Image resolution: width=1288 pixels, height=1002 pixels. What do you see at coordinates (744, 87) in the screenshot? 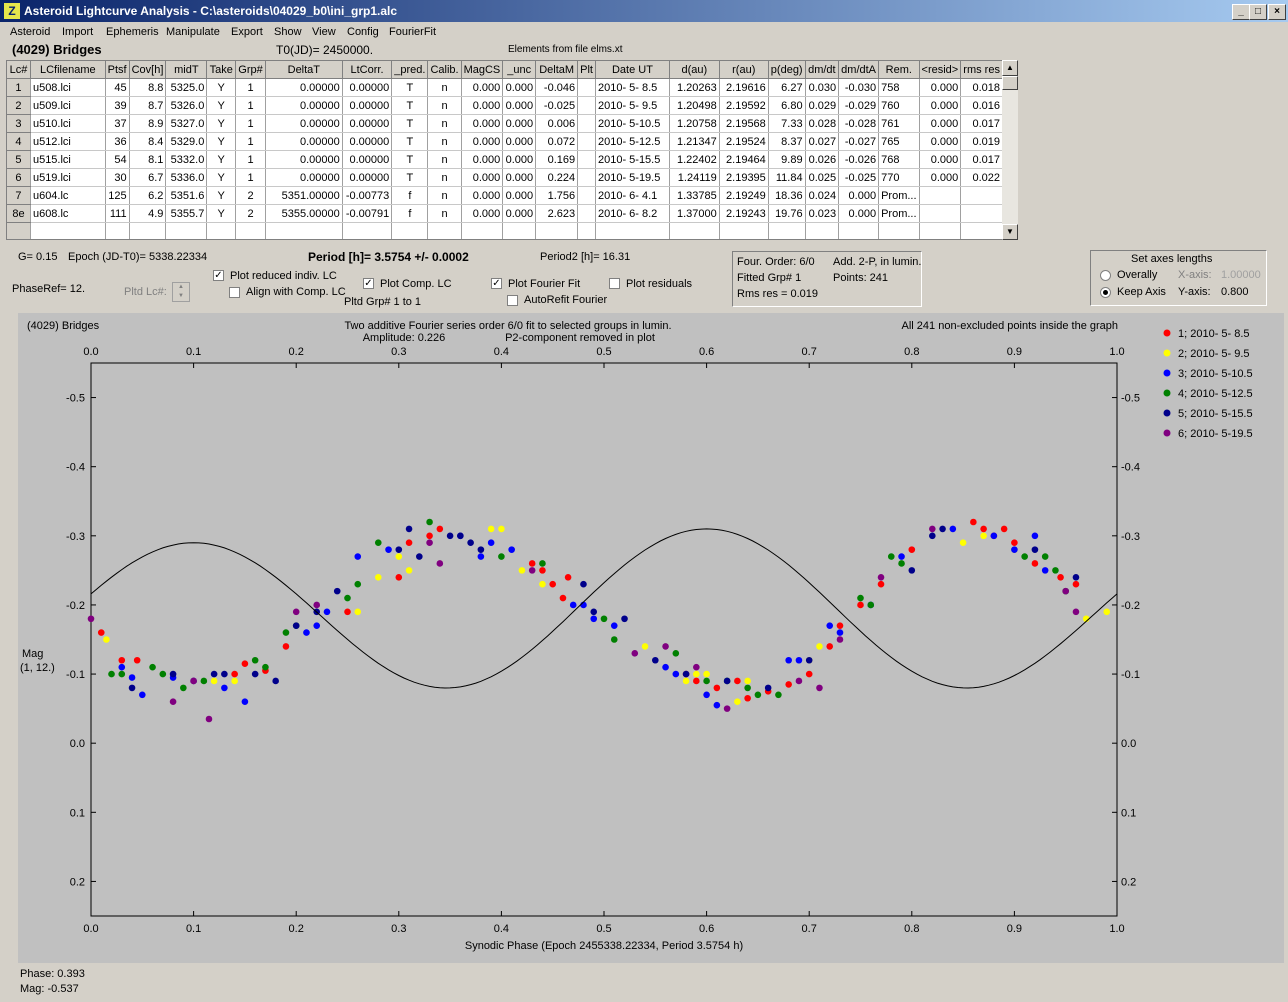
I see `table-cell: 2.19616` at bounding box center [744, 87].